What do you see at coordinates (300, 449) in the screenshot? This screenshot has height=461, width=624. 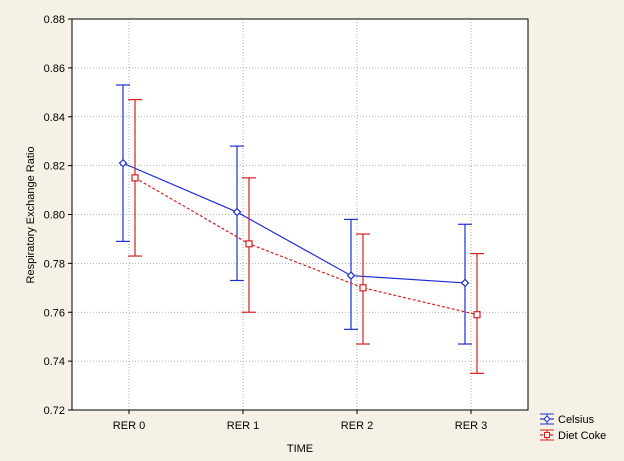 I see `x-axis-title: TIME` at bounding box center [300, 449].